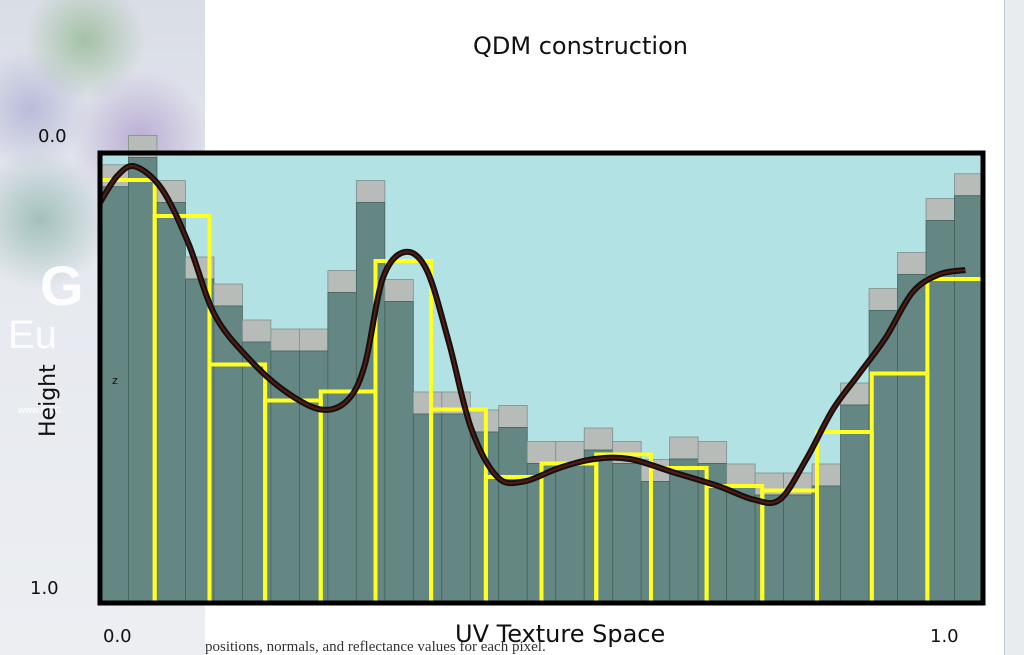 The width and height of the screenshot is (1024, 655). I want to click on conference-logo-mark: G, so click(62, 285).